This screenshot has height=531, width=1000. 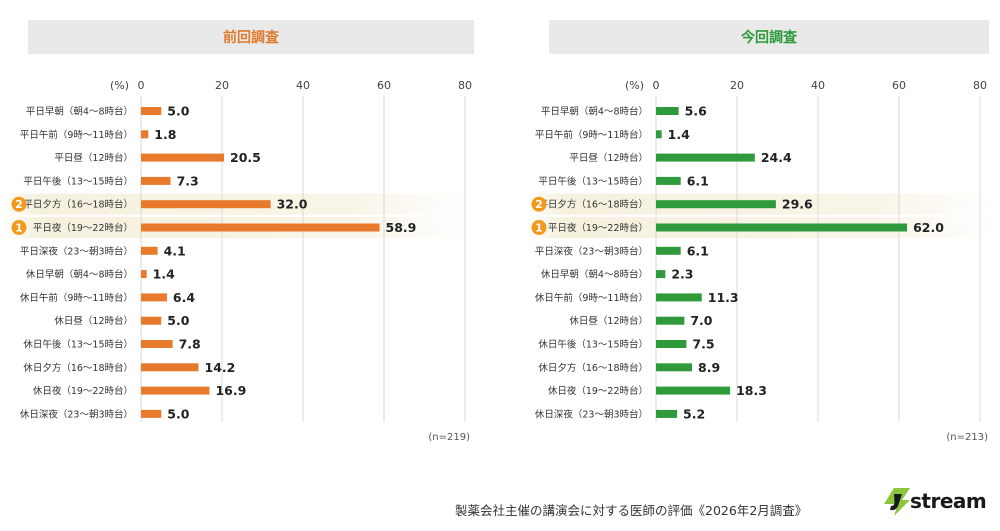 I want to click on previous-category-label: 休日夜（19〜22時台）, so click(x=83, y=391).